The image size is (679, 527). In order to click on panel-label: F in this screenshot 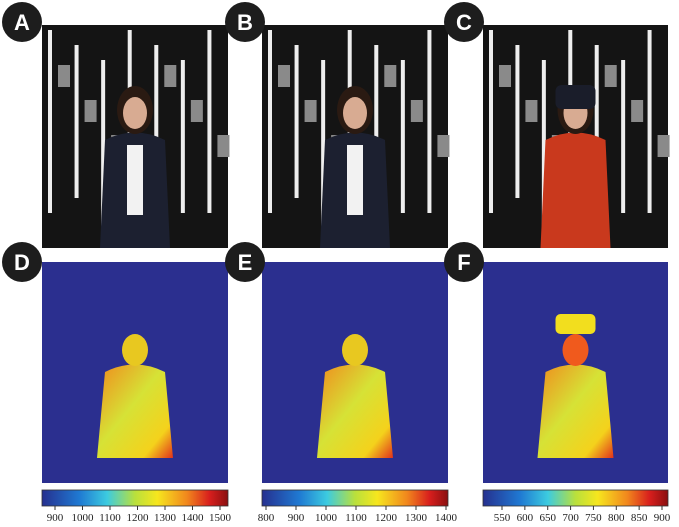, I will do `click(463, 262)`.